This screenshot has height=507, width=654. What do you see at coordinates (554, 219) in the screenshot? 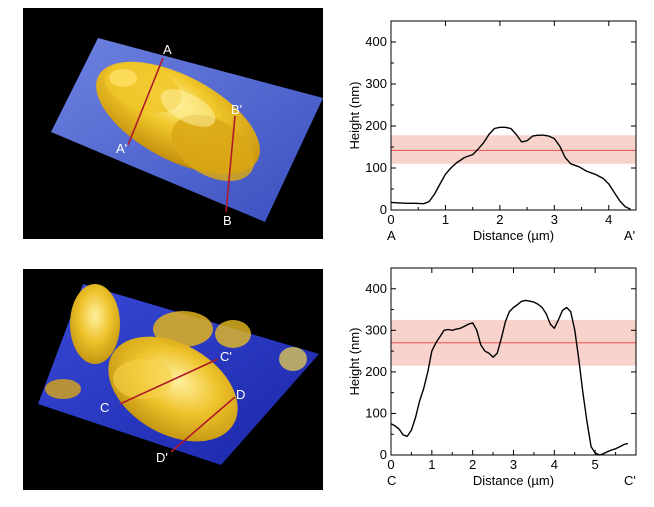
I see `x-tick-label: 3` at bounding box center [554, 219].